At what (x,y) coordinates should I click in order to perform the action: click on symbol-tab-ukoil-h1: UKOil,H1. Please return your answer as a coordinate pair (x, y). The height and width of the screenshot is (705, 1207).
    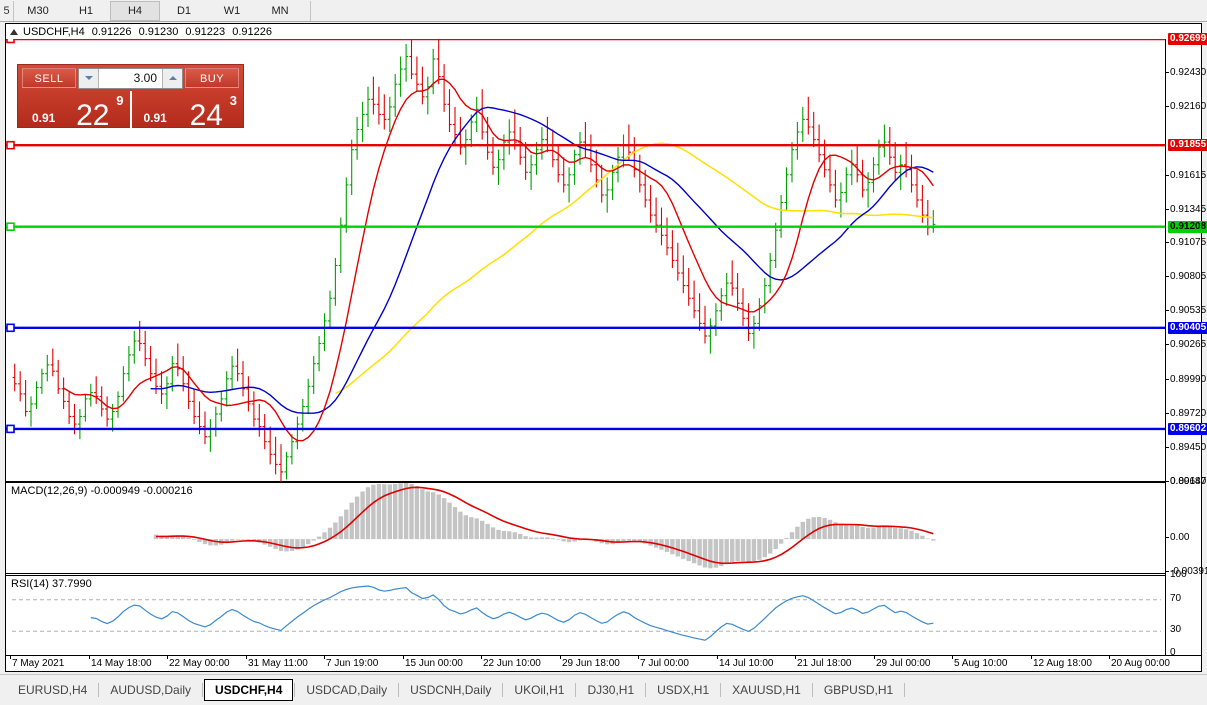
    Looking at the image, I should click on (539, 690).